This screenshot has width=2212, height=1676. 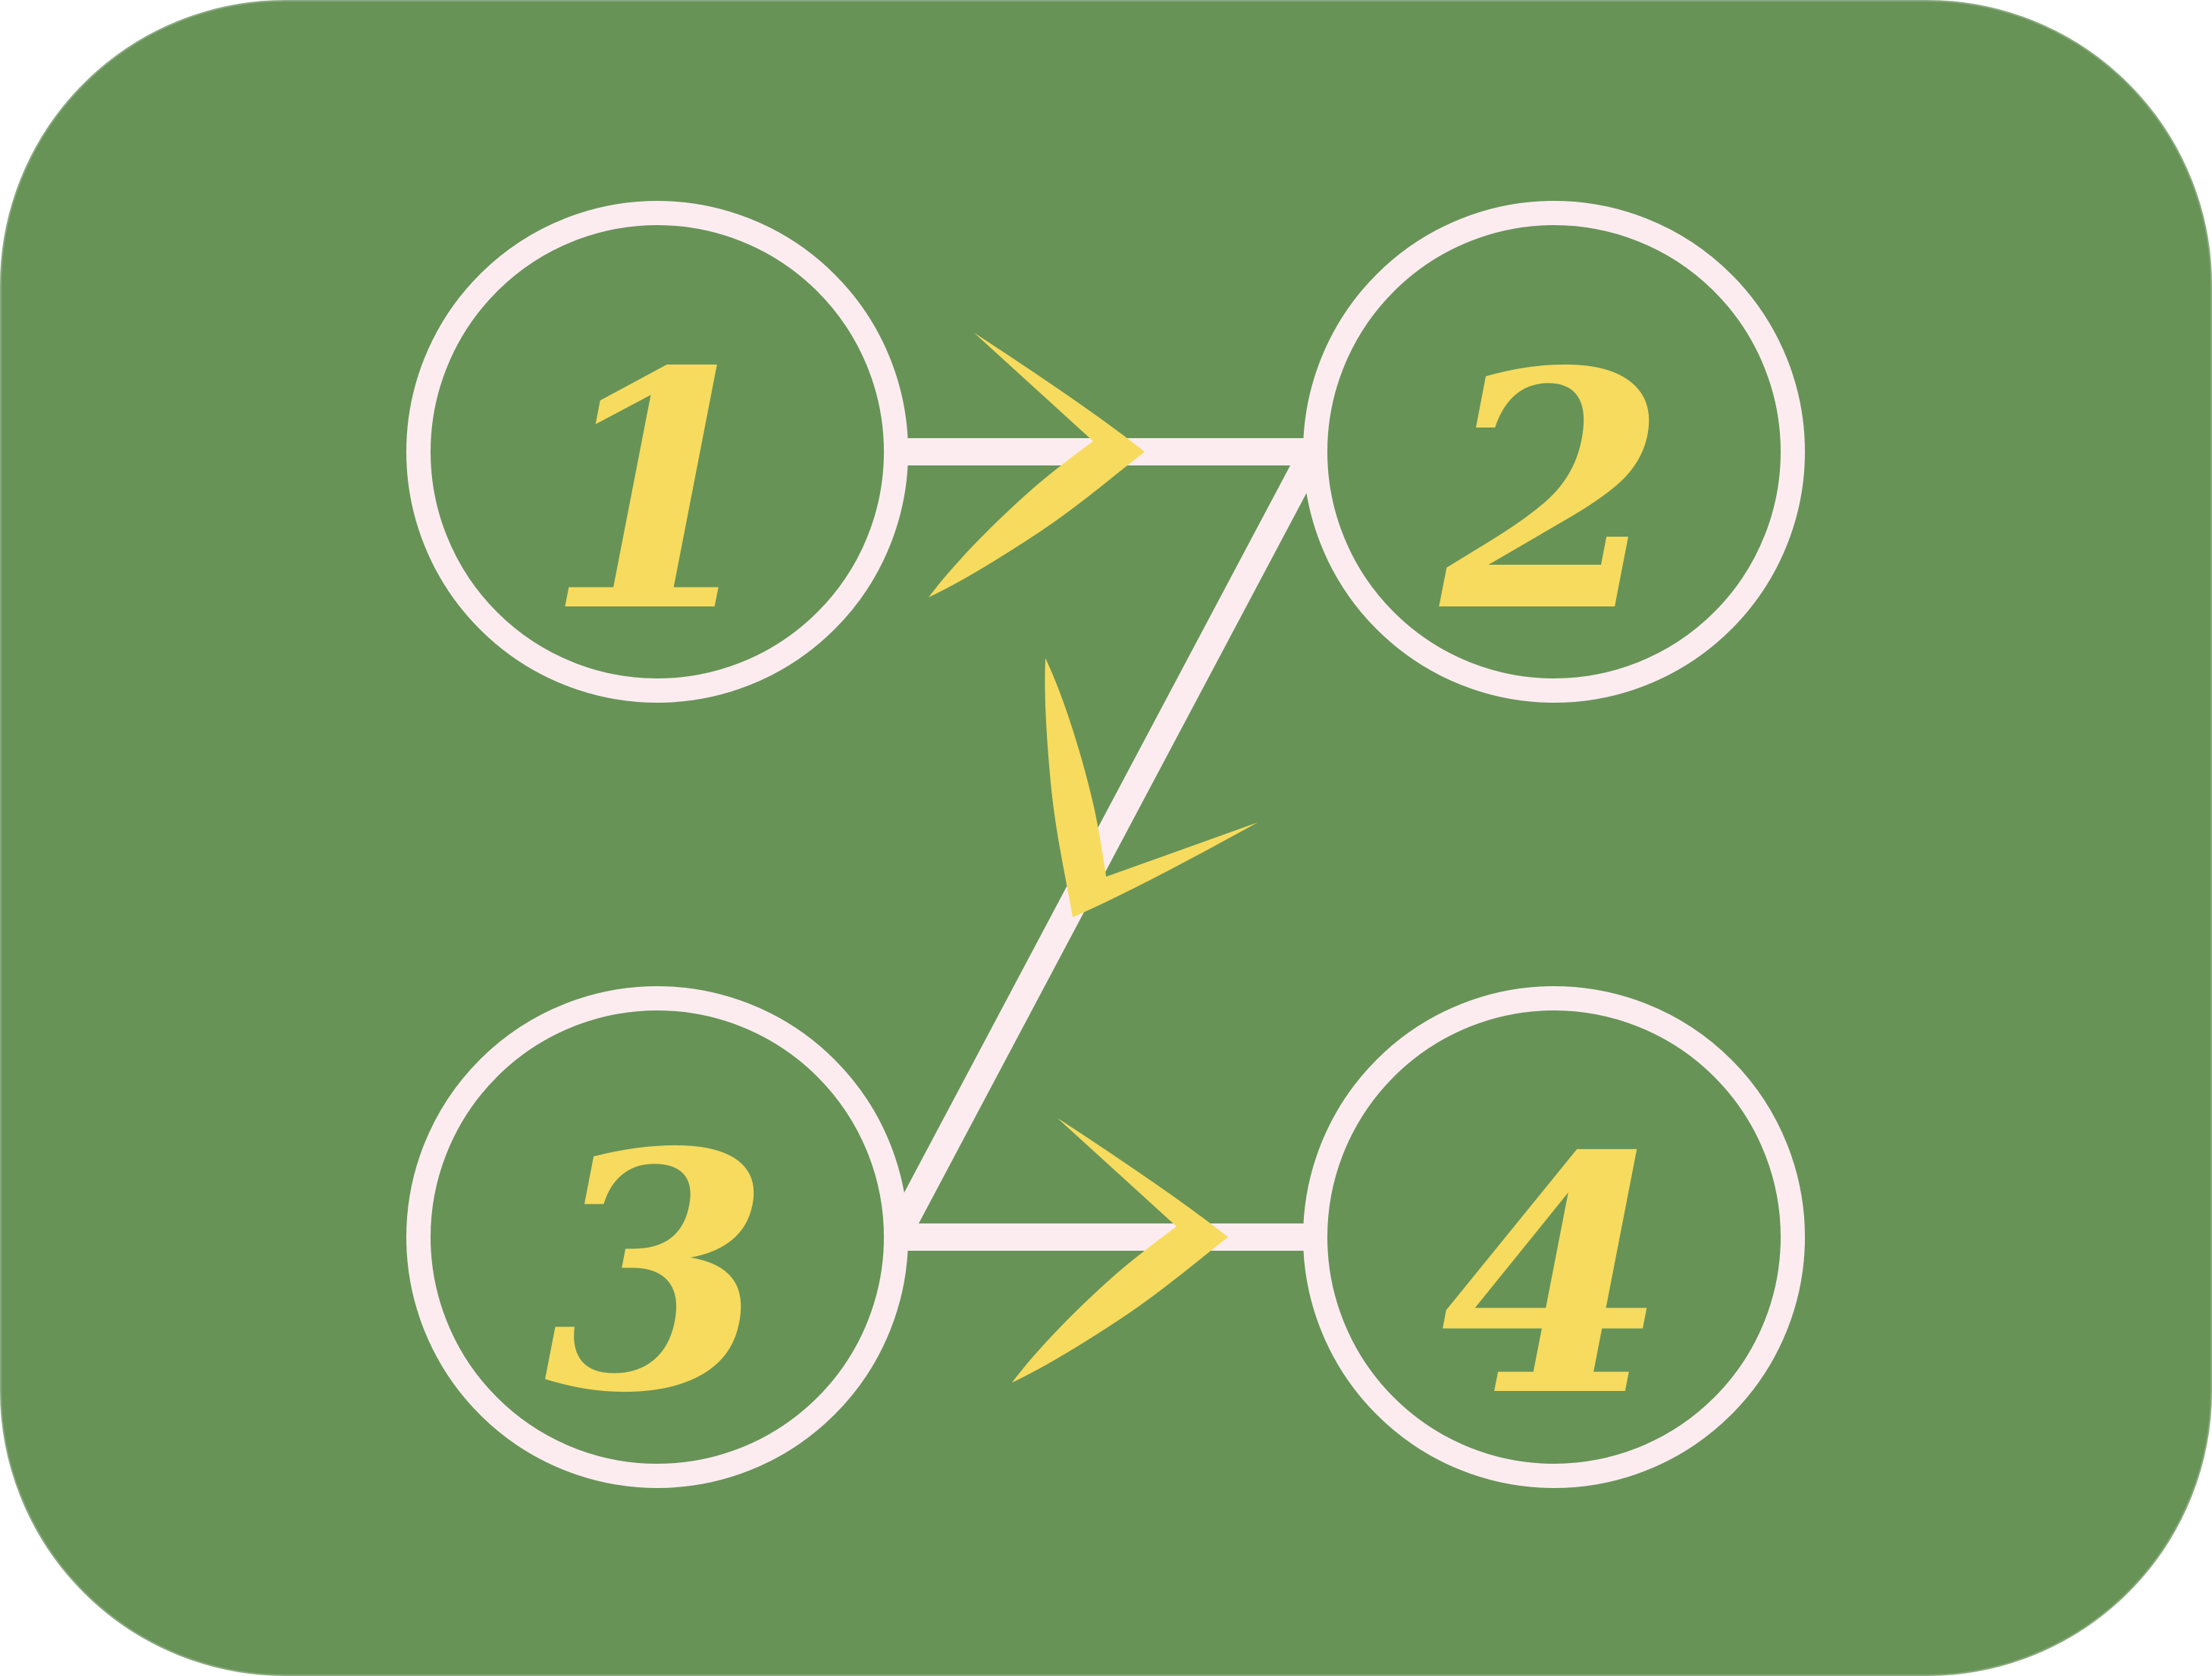 What do you see at coordinates (657, 492) in the screenshot?
I see `node-label-1: 1` at bounding box center [657, 492].